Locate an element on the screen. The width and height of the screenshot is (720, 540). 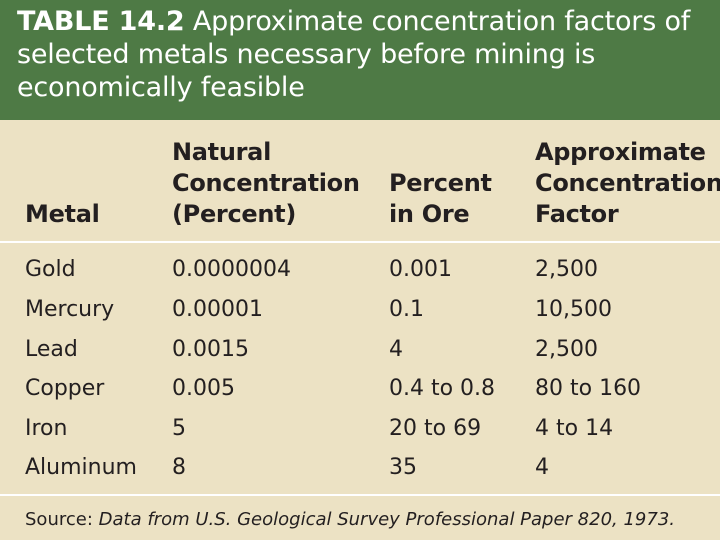
cell-metal: Lead is located at coordinates (51, 349).